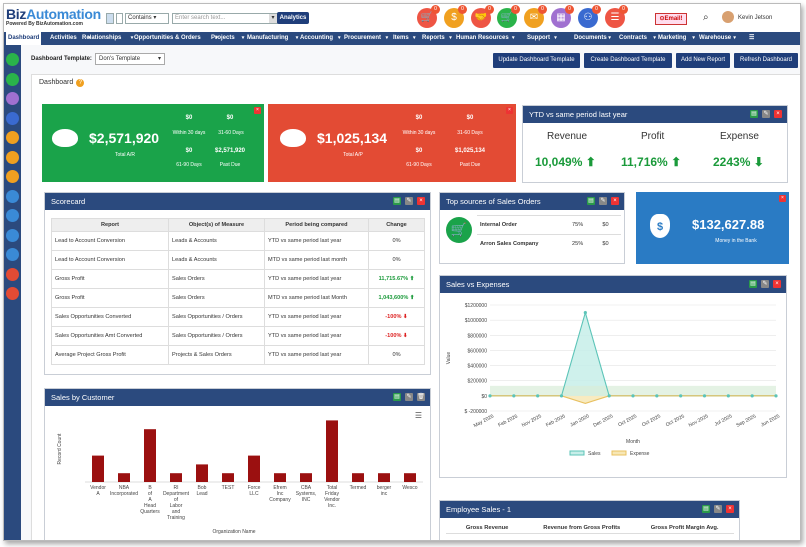 This screenshot has width=806, height=547. What do you see at coordinates (401, 38) in the screenshot?
I see `nav-items: Items` at bounding box center [401, 38].